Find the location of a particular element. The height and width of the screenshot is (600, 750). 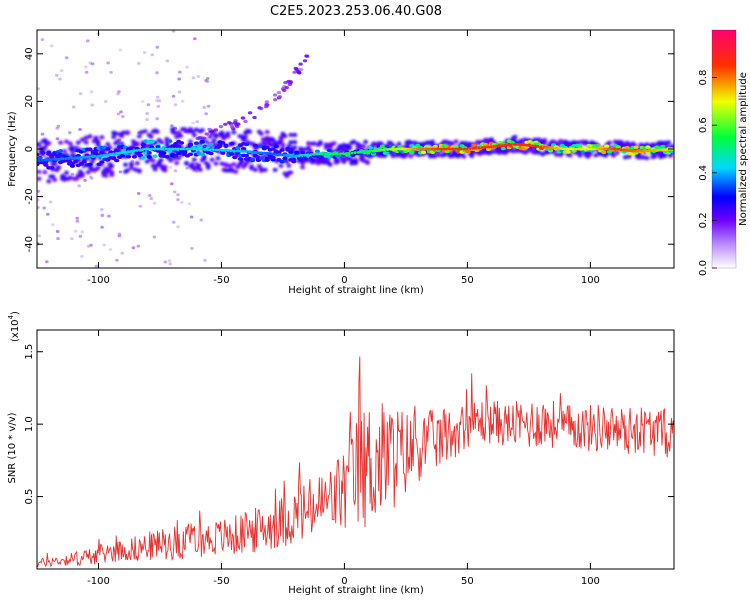

colorbar-tick-label: 0.2 is located at coordinates (703, 220).